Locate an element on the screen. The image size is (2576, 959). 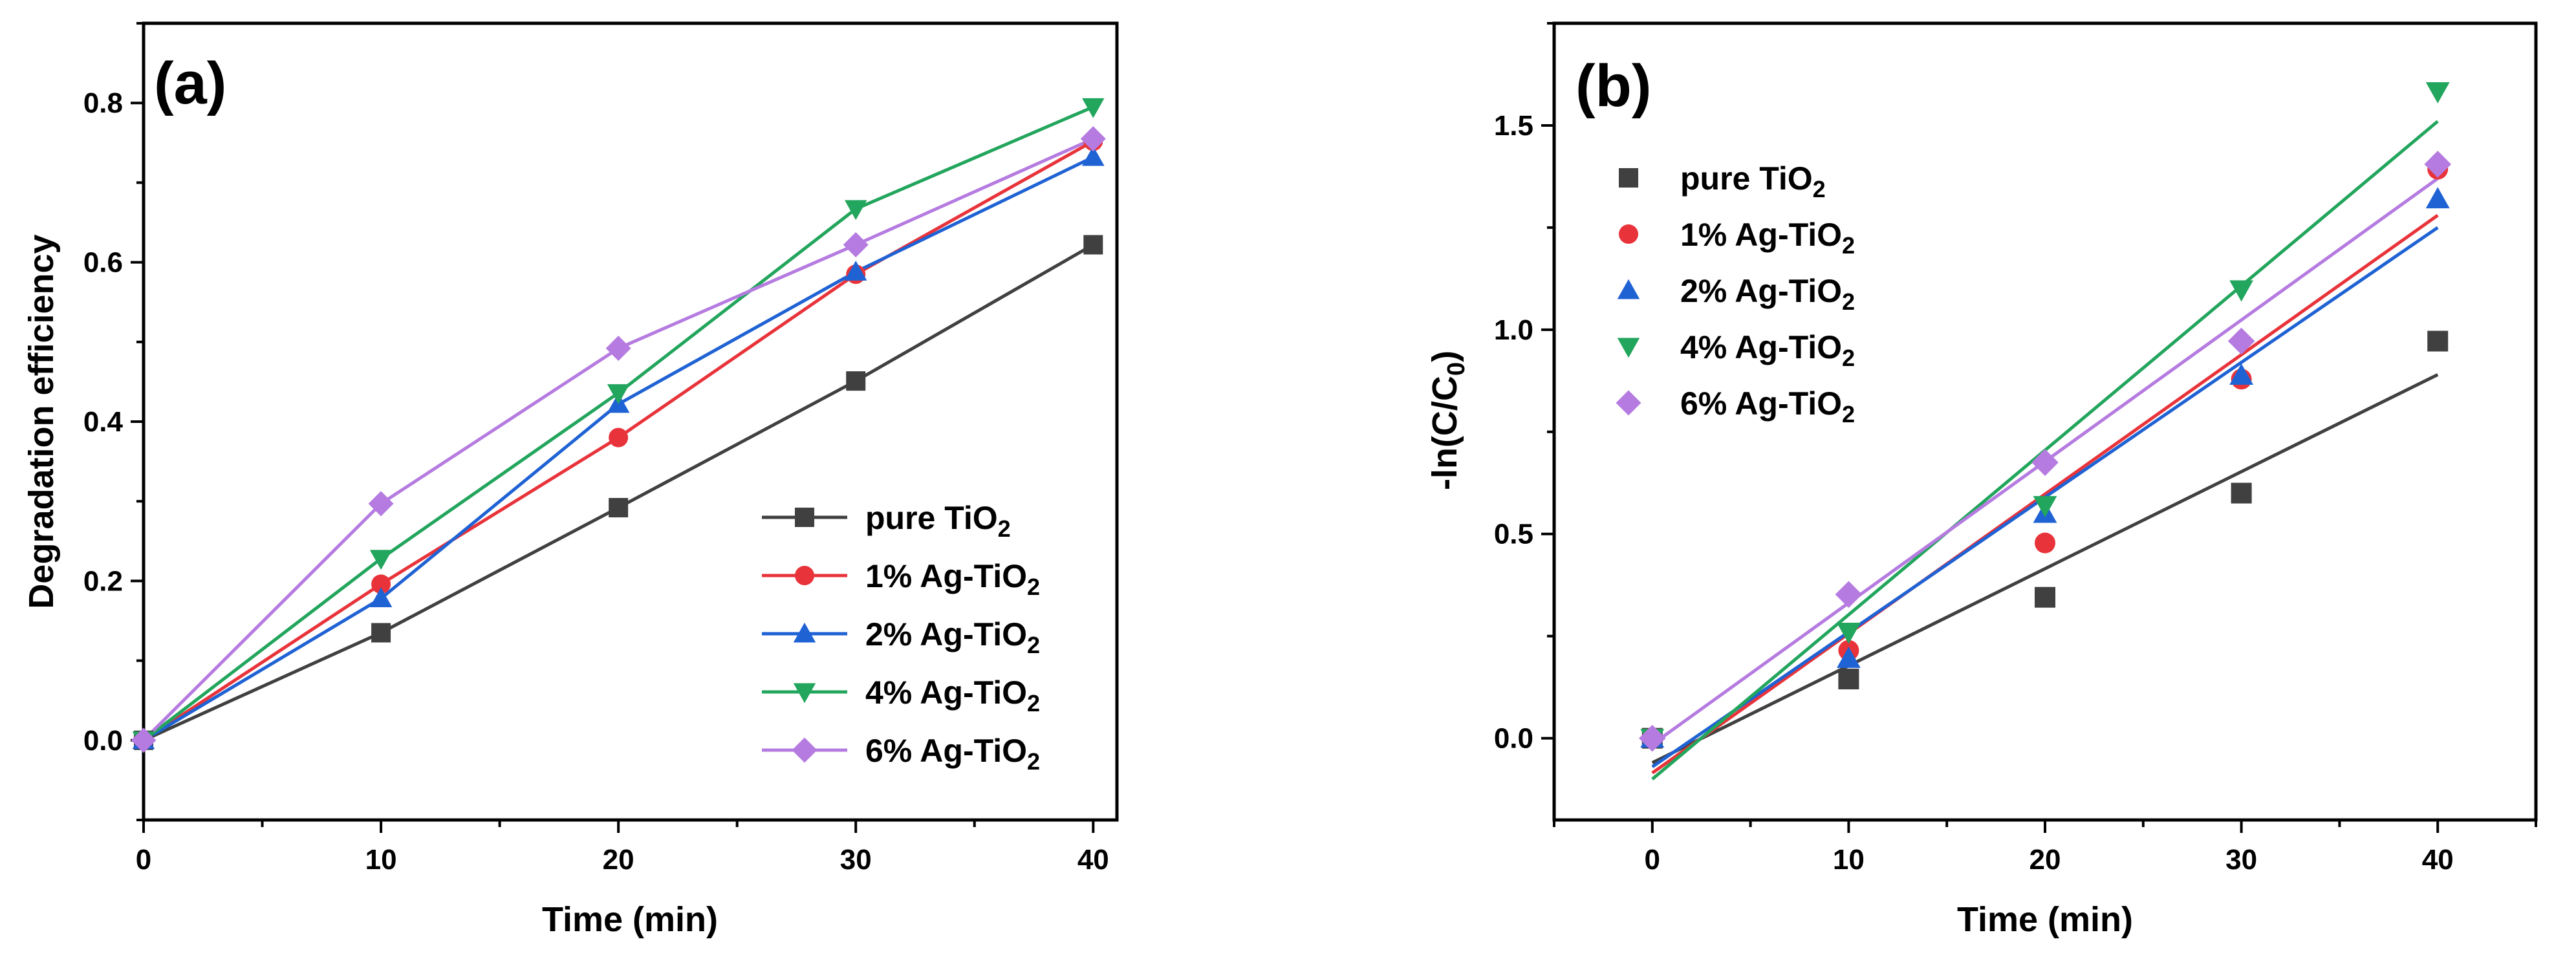
panel-a-x-tick-label: 0 is located at coordinates (143, 860).